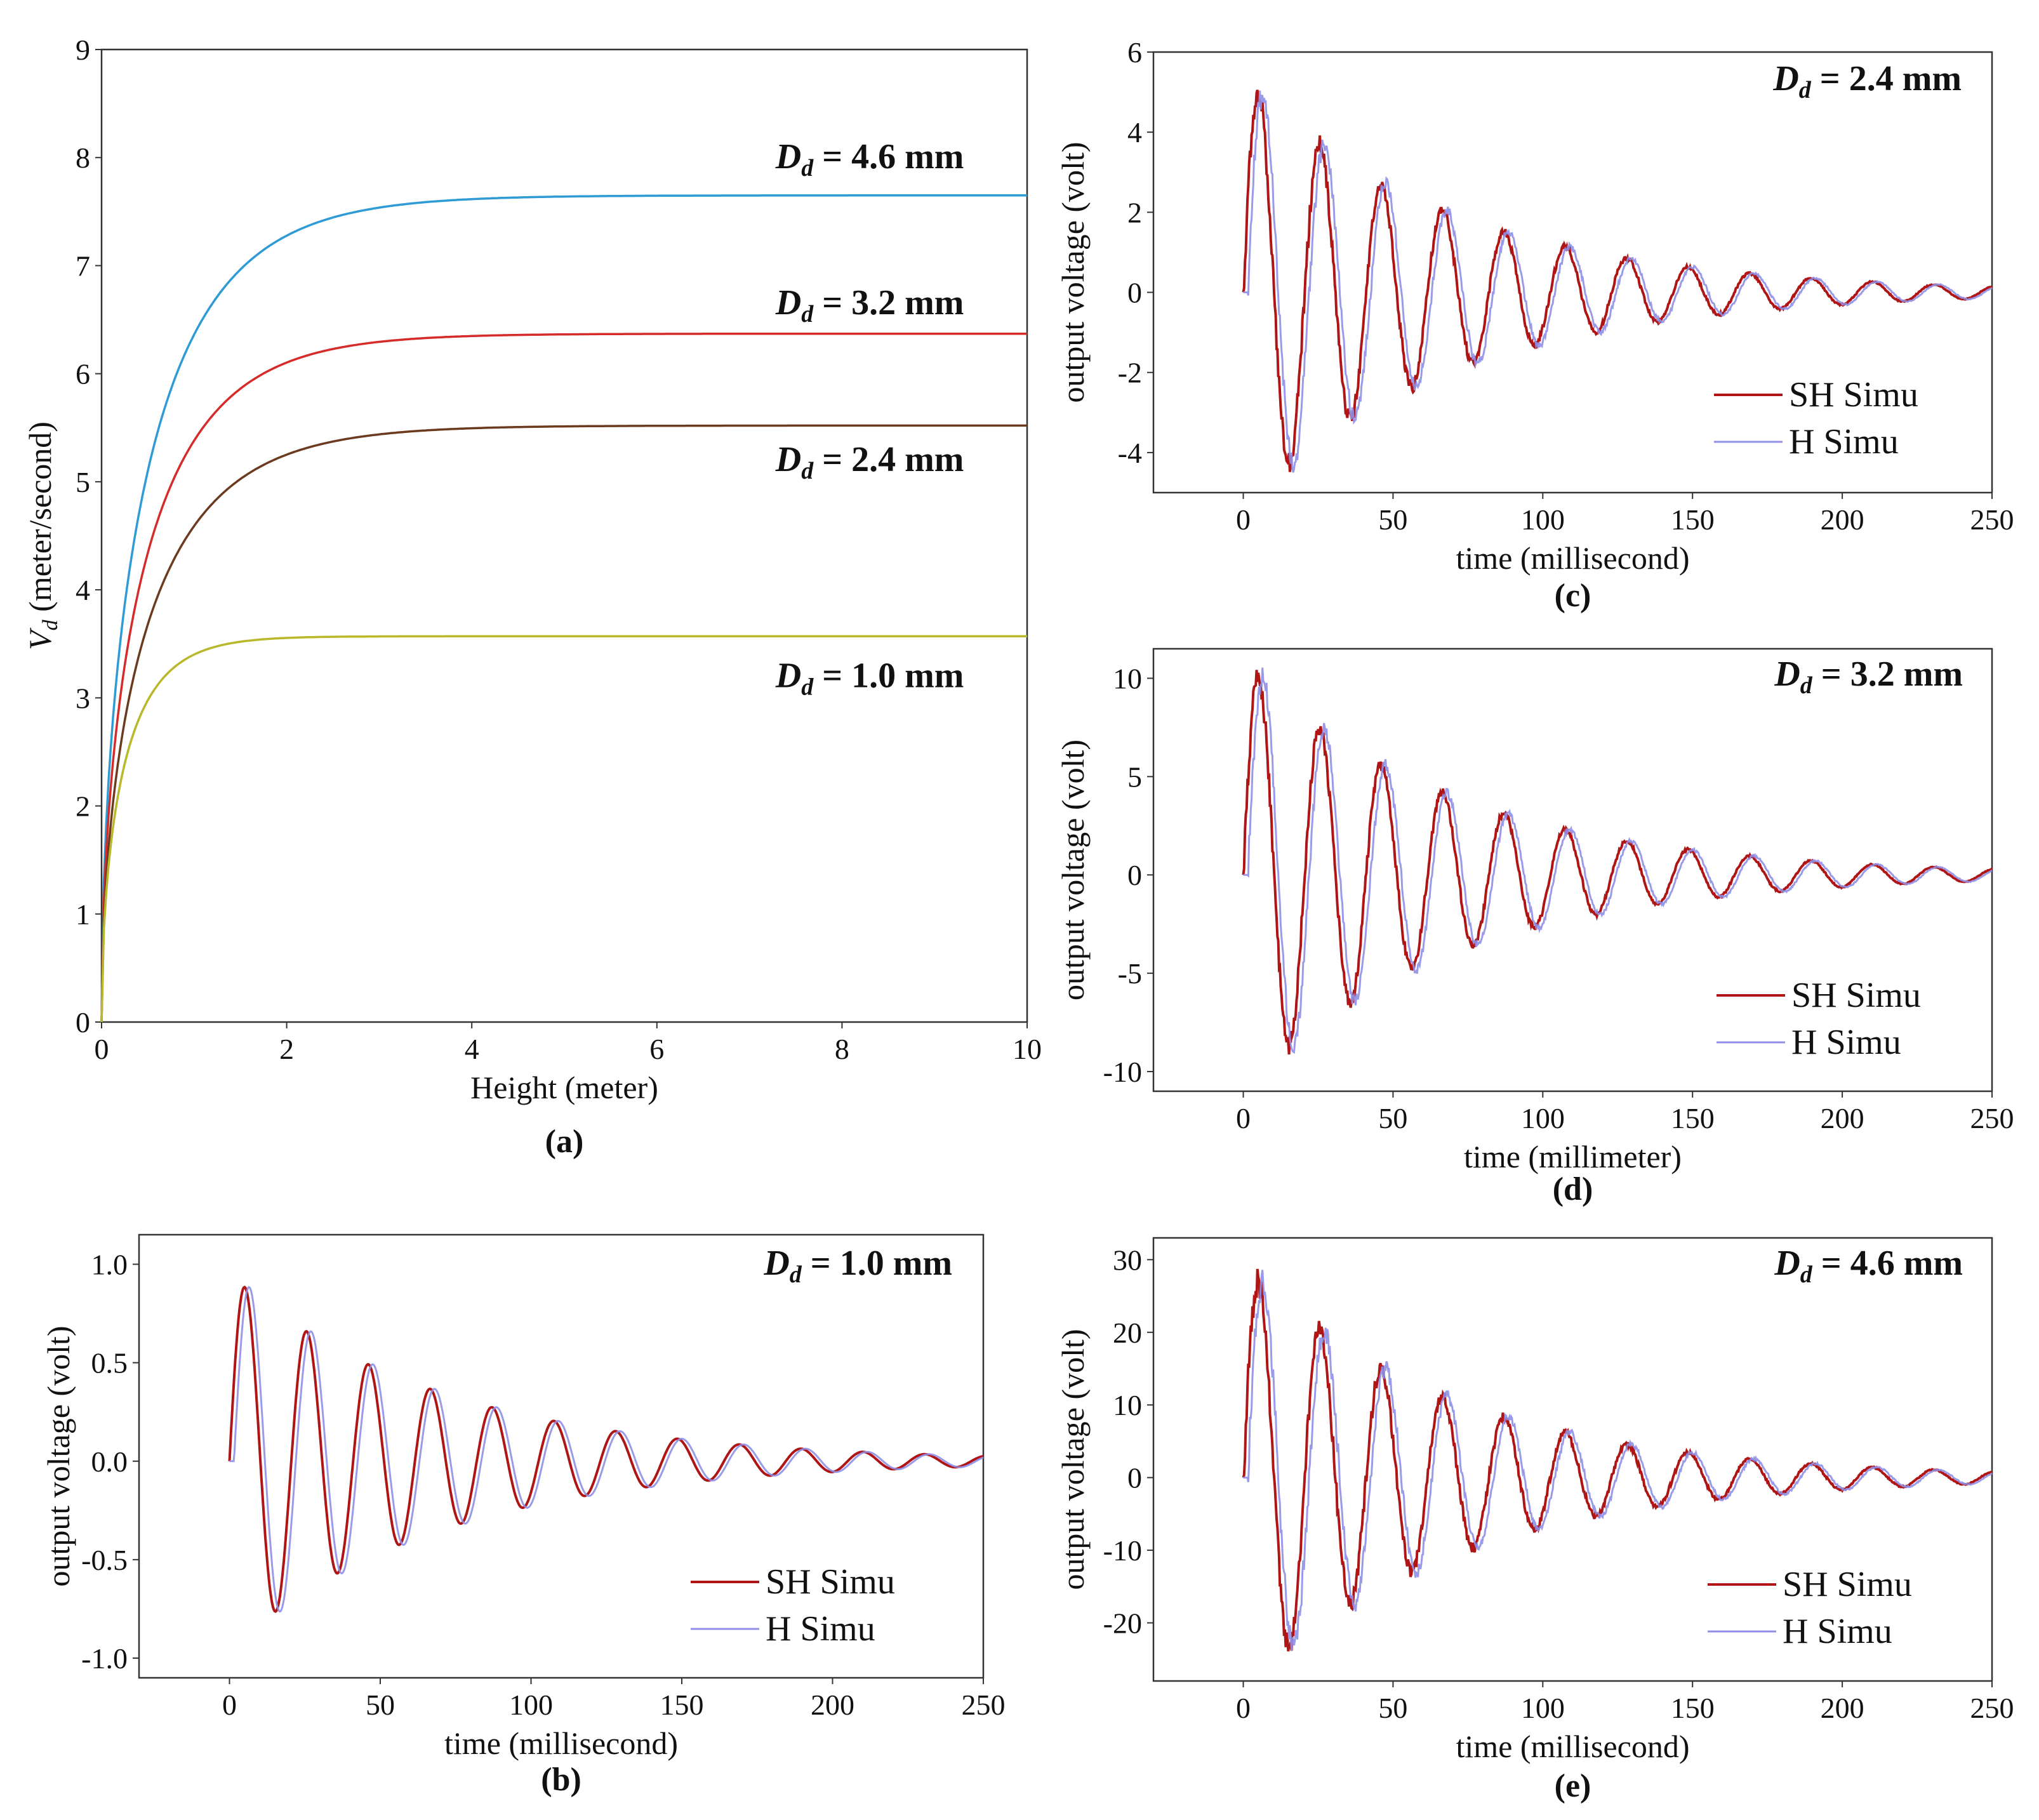  Describe the element at coordinates (1134, 777) in the screenshot. I see `y-tick-label: 5` at that location.